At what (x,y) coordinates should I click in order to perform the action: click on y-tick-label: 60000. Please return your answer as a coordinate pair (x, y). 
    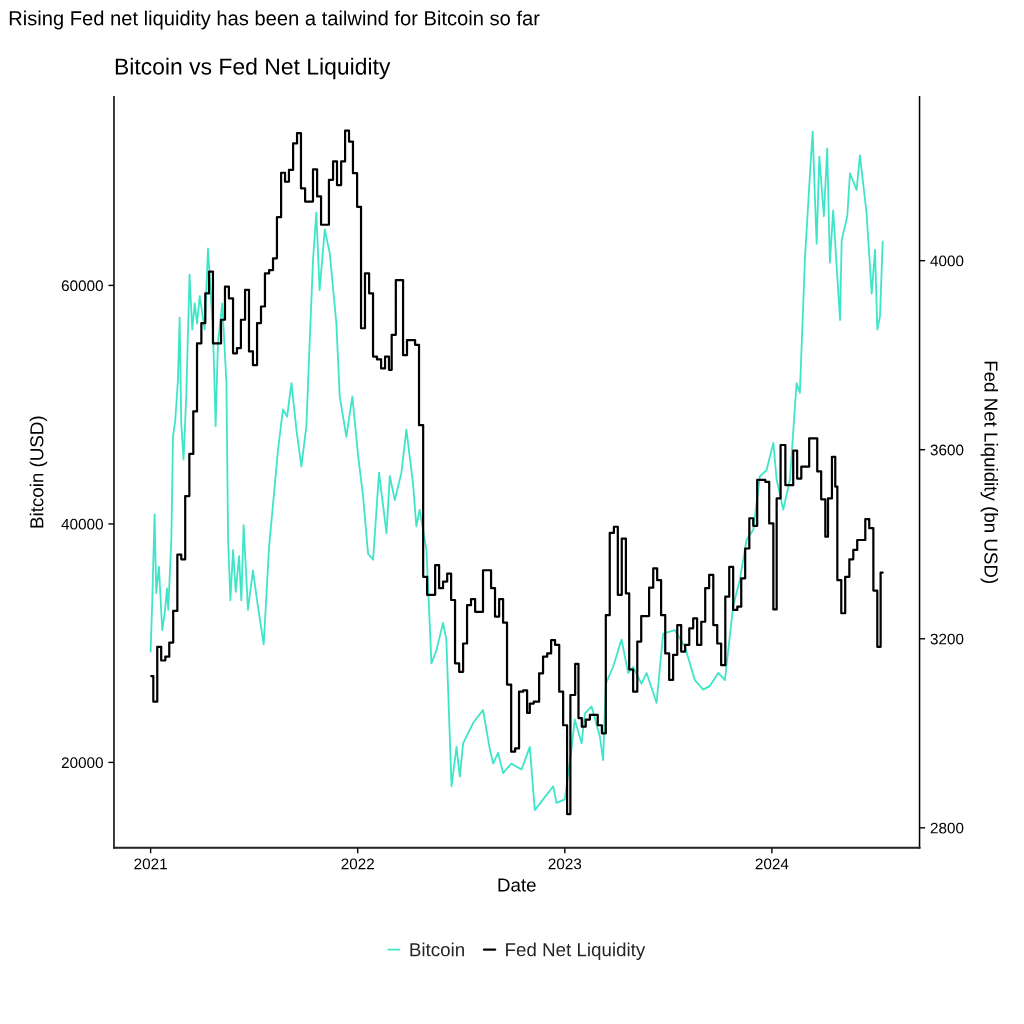
    Looking at the image, I should click on (82, 286).